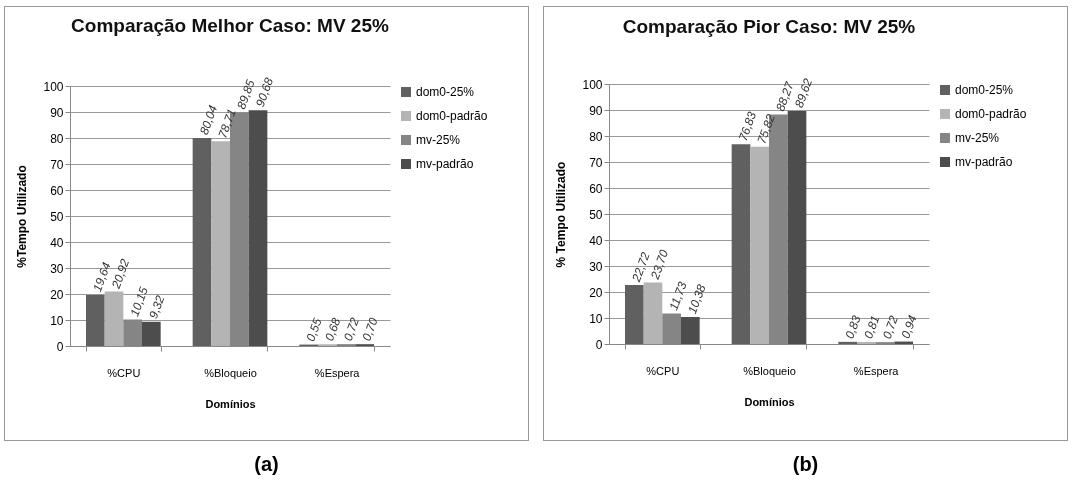  Describe the element at coordinates (805, 464) in the screenshot. I see `text: (b)` at that location.